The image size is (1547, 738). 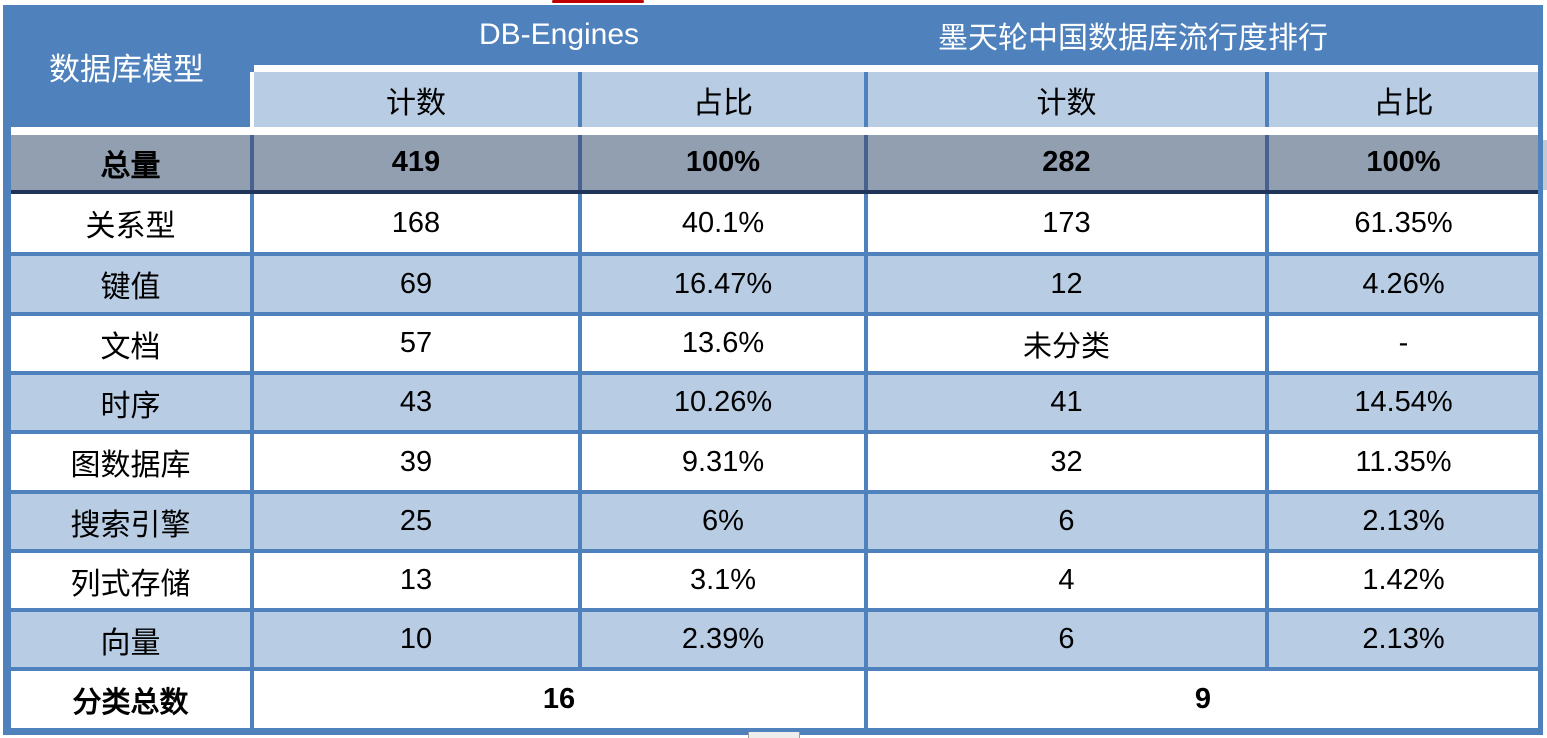 I want to click on subheader-row: 计数 占比 计数 占比, so click(x=774, y=99).